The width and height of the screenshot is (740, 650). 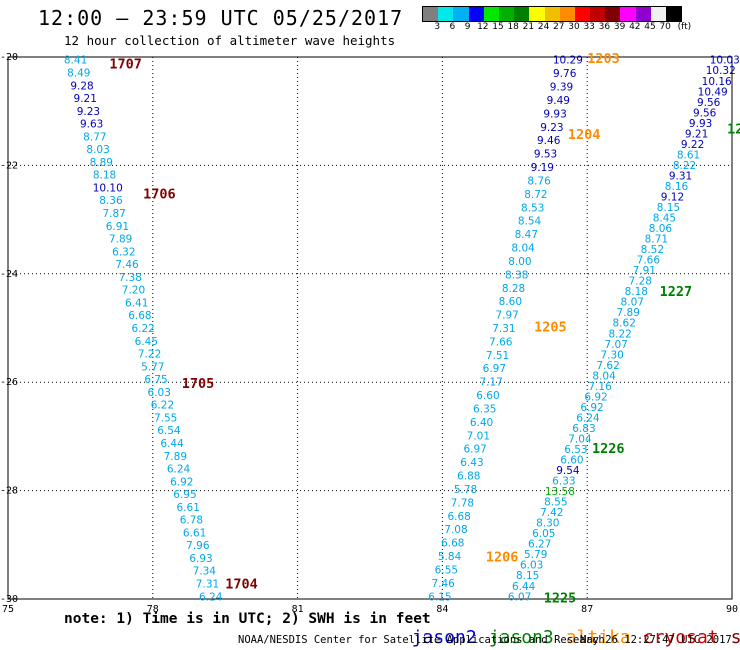 I want to click on pass-number-label: 1206, so click(x=502, y=558).